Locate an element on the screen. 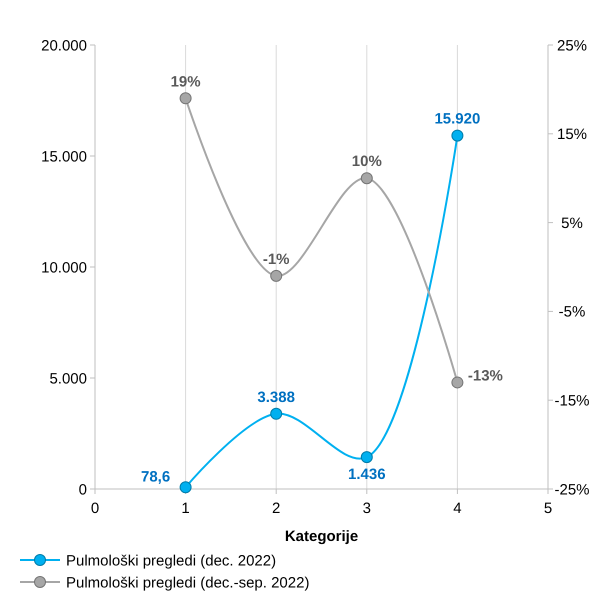  y-tick-label: 20.000 is located at coordinates (64, 45).